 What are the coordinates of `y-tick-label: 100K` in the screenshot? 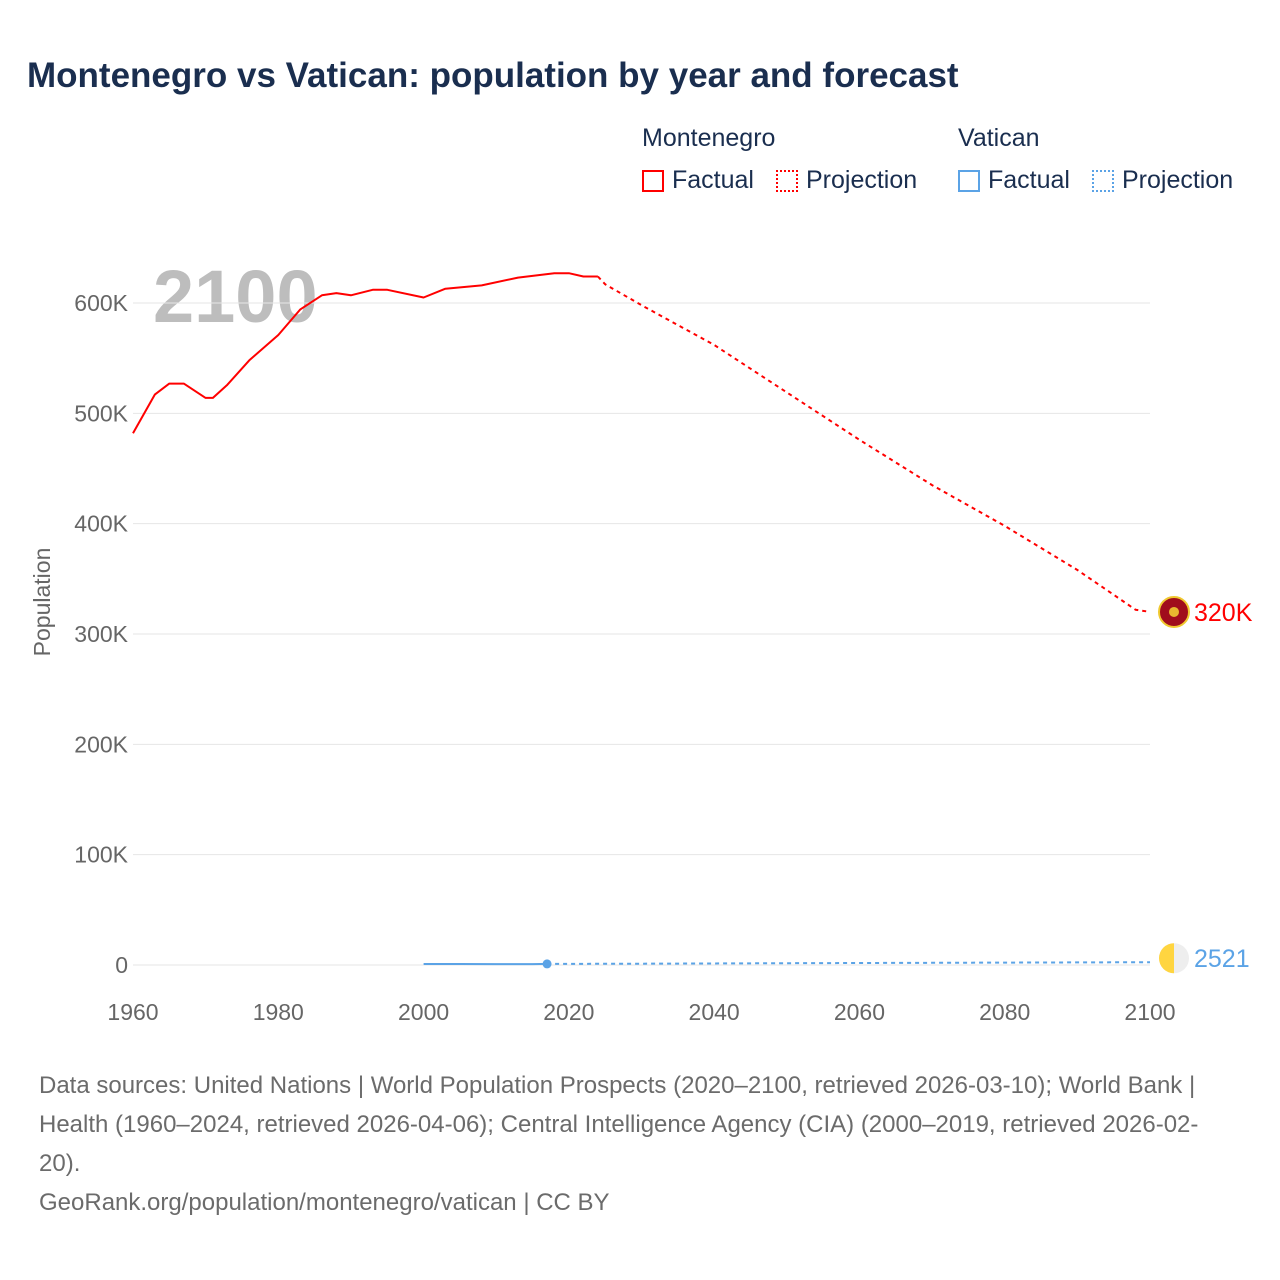 It's located at (101, 855).